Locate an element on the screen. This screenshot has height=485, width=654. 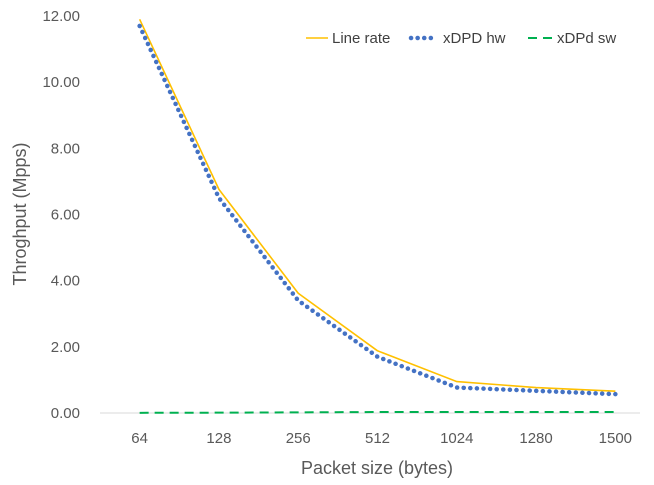
y-axis-title: Throghput (Mpps) is located at coordinates (20, 213).